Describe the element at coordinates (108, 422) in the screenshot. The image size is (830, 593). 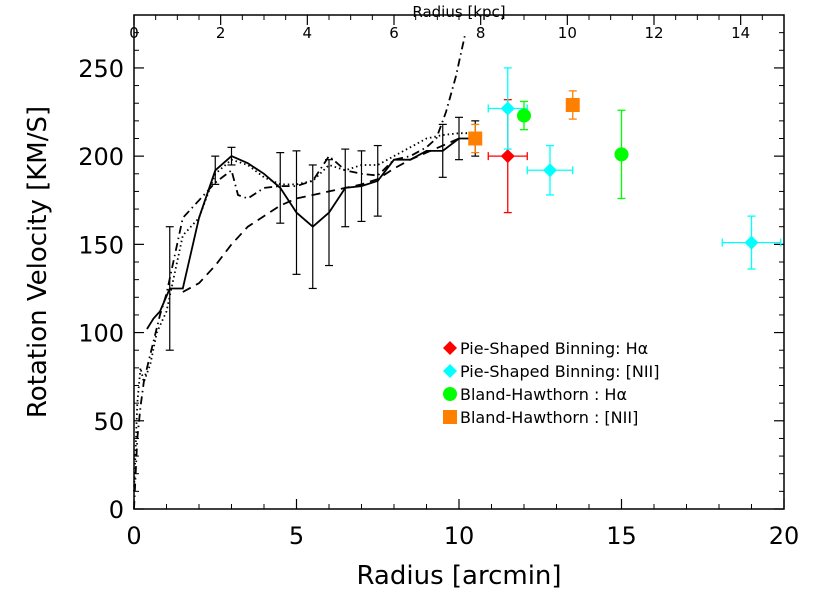
I see `y-tick-label: 50` at that location.